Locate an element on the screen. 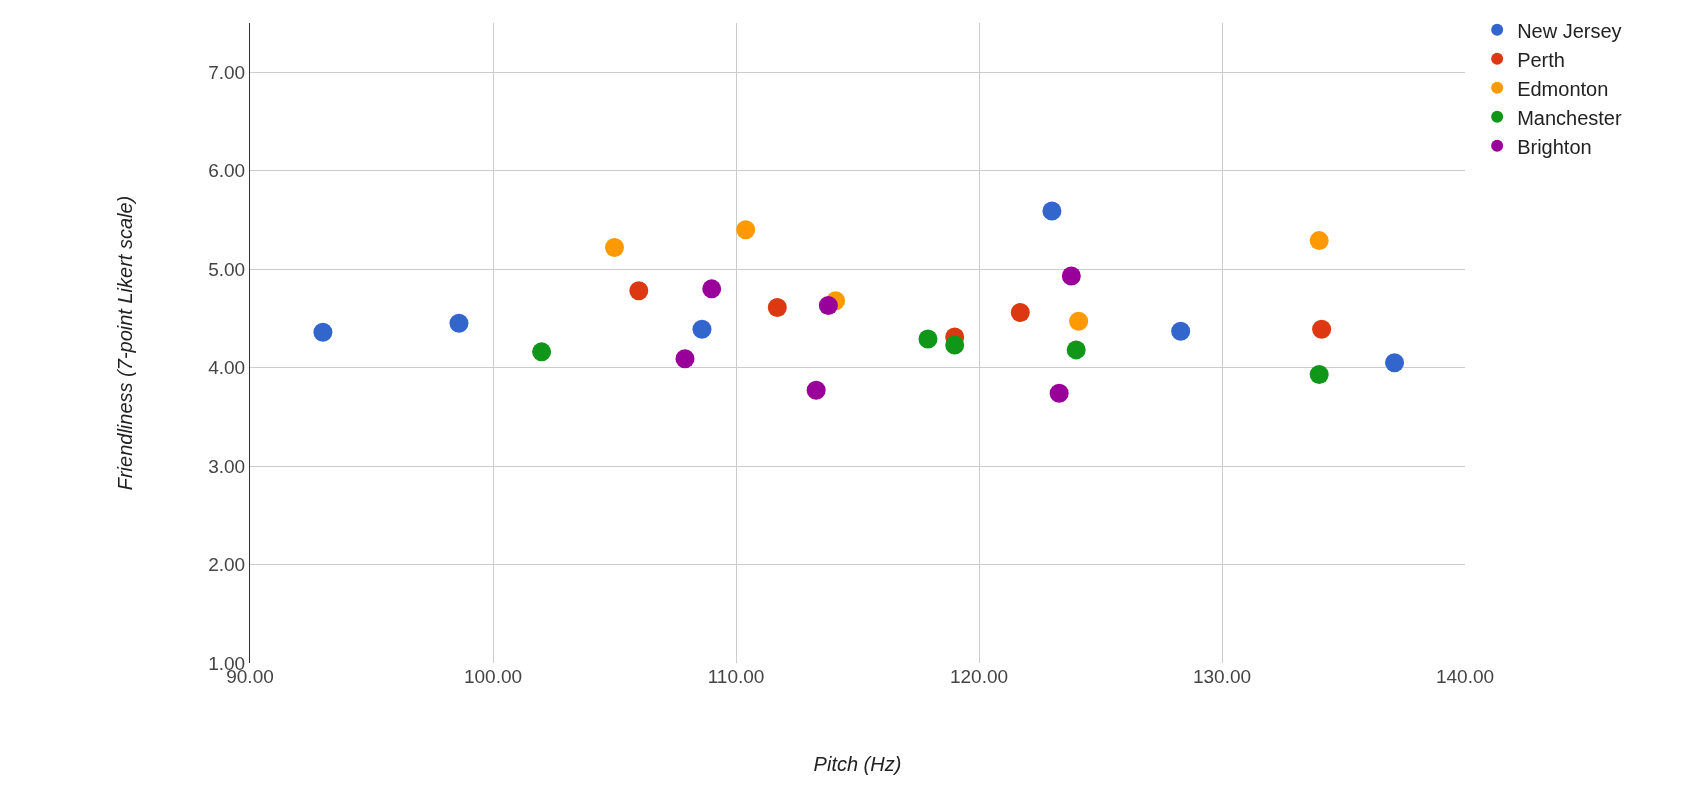  legend-label: Edmonton is located at coordinates (1563, 88).